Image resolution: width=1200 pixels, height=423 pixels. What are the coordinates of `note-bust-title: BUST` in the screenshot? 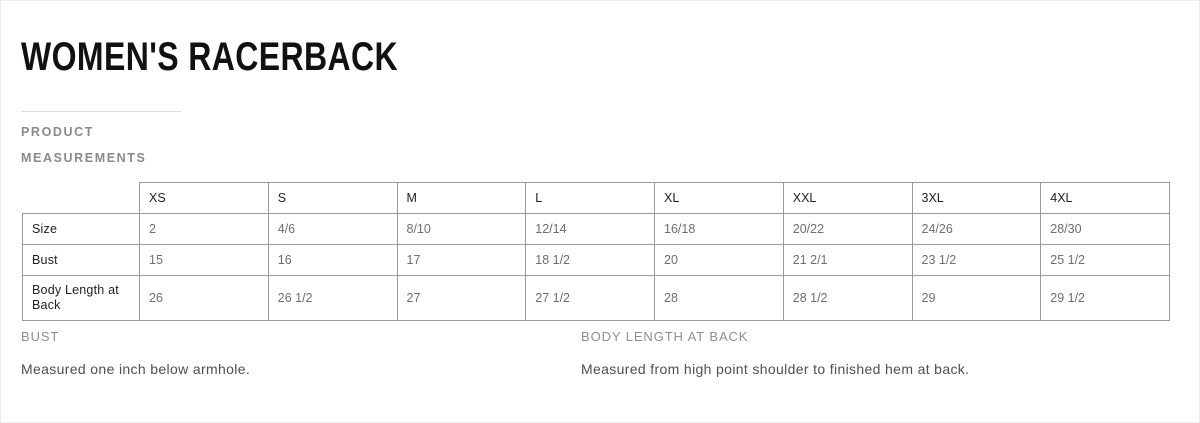 It's located at (40, 336).